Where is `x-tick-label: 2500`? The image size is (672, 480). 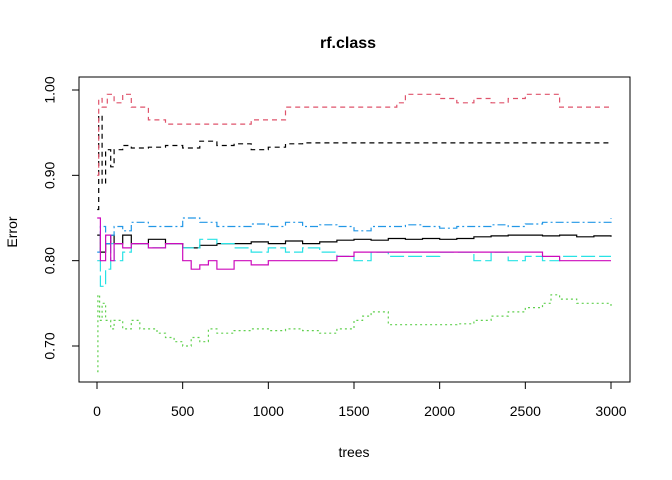 x-tick-label: 2500 is located at coordinates (525, 411).